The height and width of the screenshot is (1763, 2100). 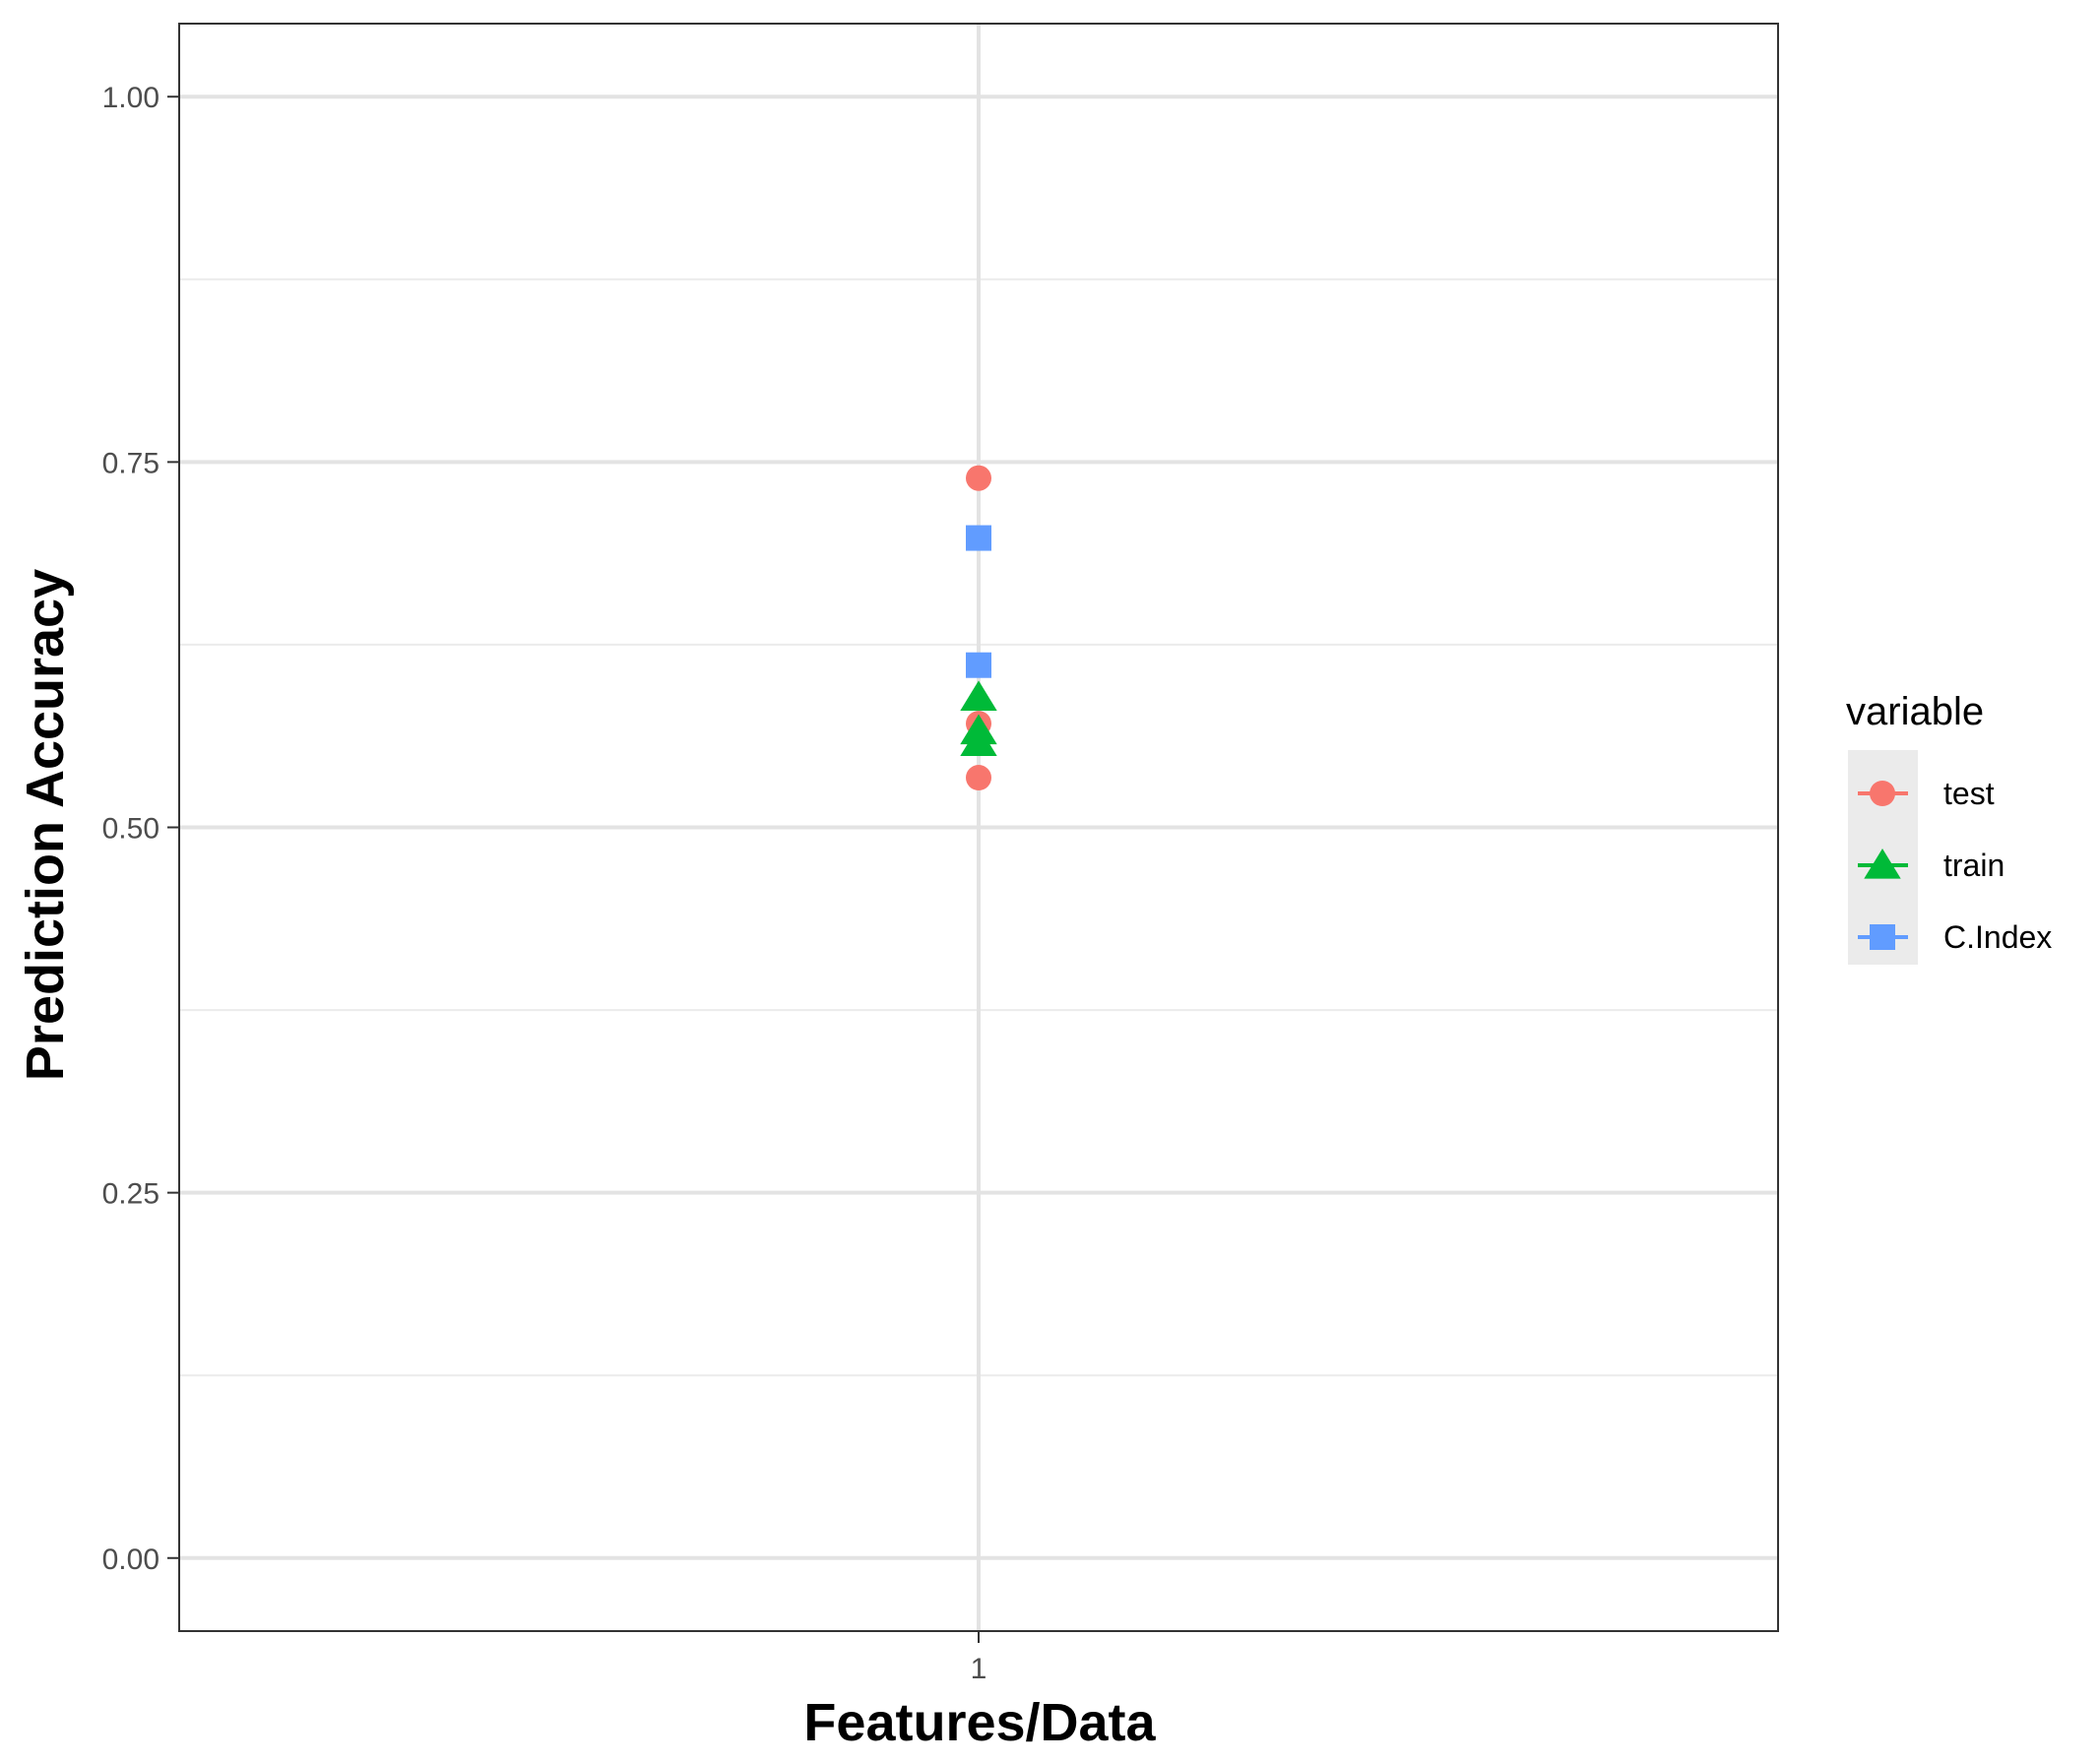 I want to click on legend-key-test, so click(x=1883, y=793).